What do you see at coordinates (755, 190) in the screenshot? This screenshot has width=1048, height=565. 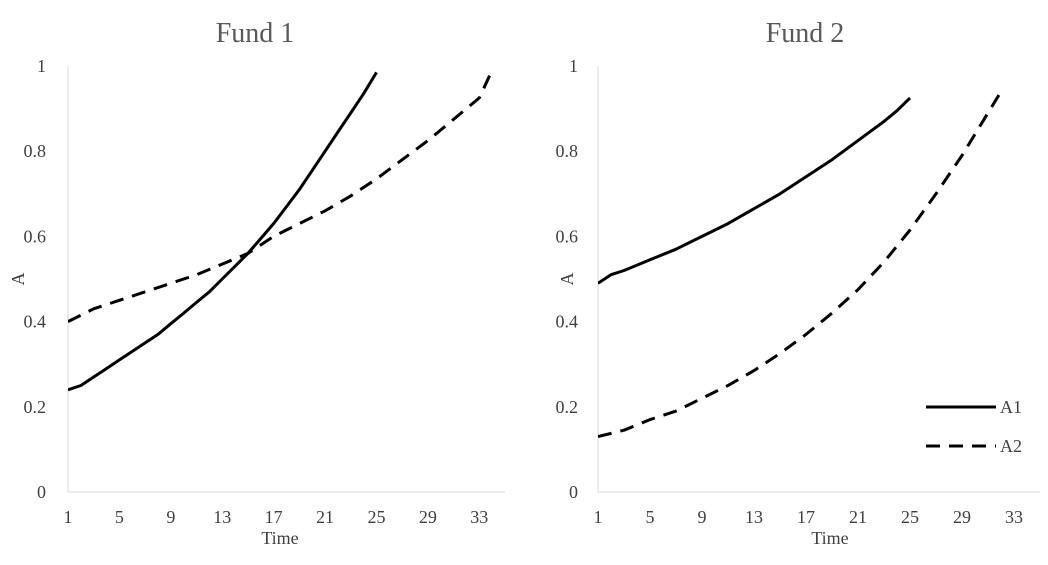 I see `series-line-a1` at bounding box center [755, 190].